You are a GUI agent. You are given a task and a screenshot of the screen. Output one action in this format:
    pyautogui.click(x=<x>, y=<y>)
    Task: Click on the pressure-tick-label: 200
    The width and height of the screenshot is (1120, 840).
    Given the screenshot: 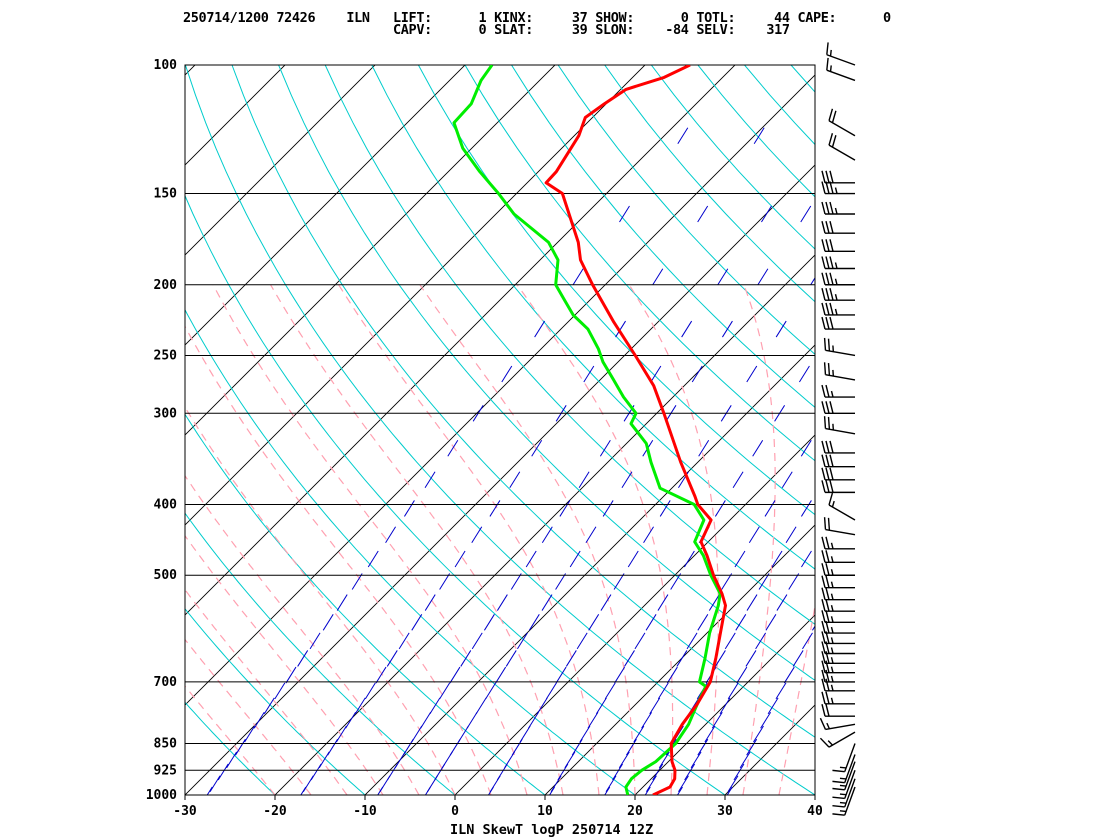 What is the action you would take?
    pyautogui.click(x=166, y=285)
    